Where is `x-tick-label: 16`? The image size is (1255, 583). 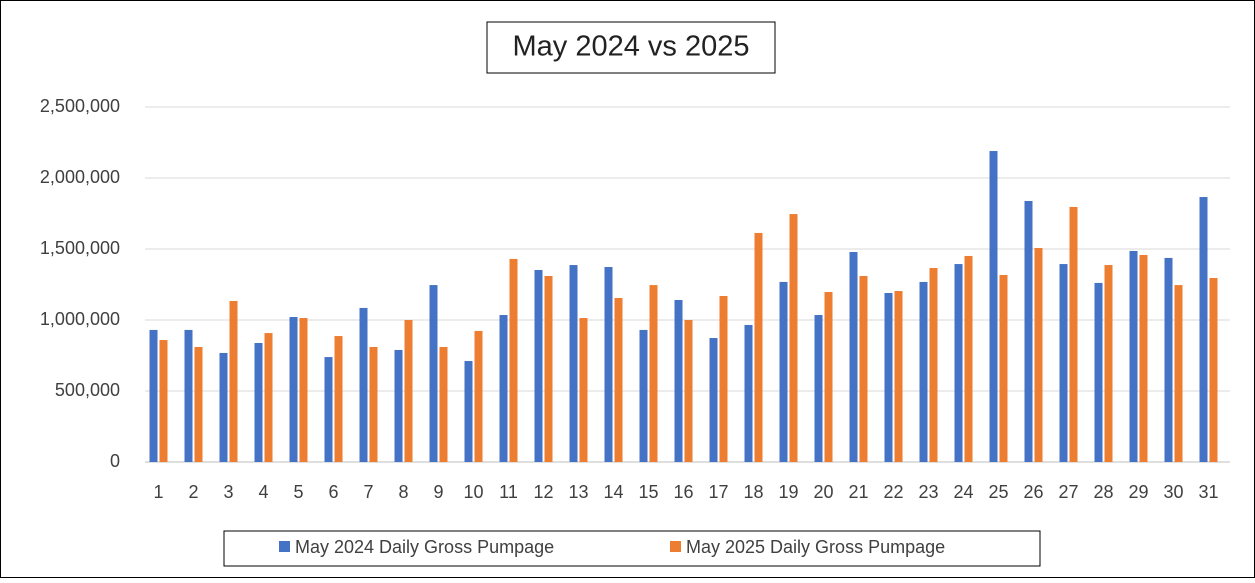 x-tick-label: 16 is located at coordinates (683, 492).